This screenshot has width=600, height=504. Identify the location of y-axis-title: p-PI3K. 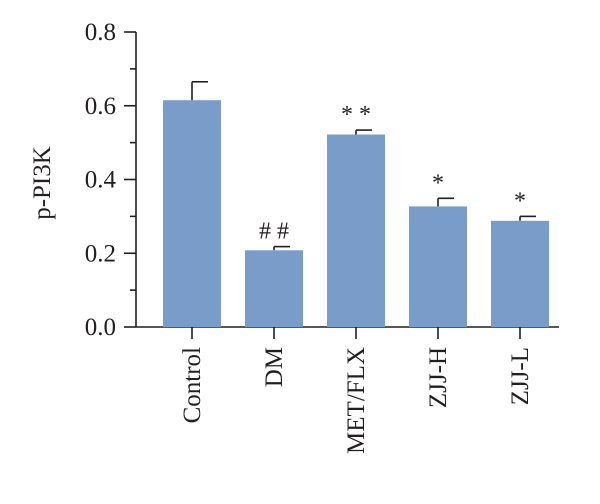
(42, 183).